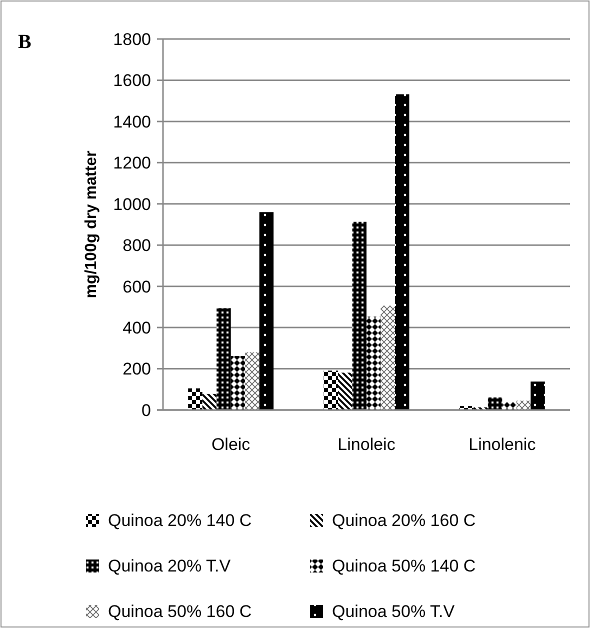 Image resolution: width=590 pixels, height=628 pixels. What do you see at coordinates (180, 611) in the screenshot?
I see `legend-label: Quinoa 50% 160 C` at bounding box center [180, 611].